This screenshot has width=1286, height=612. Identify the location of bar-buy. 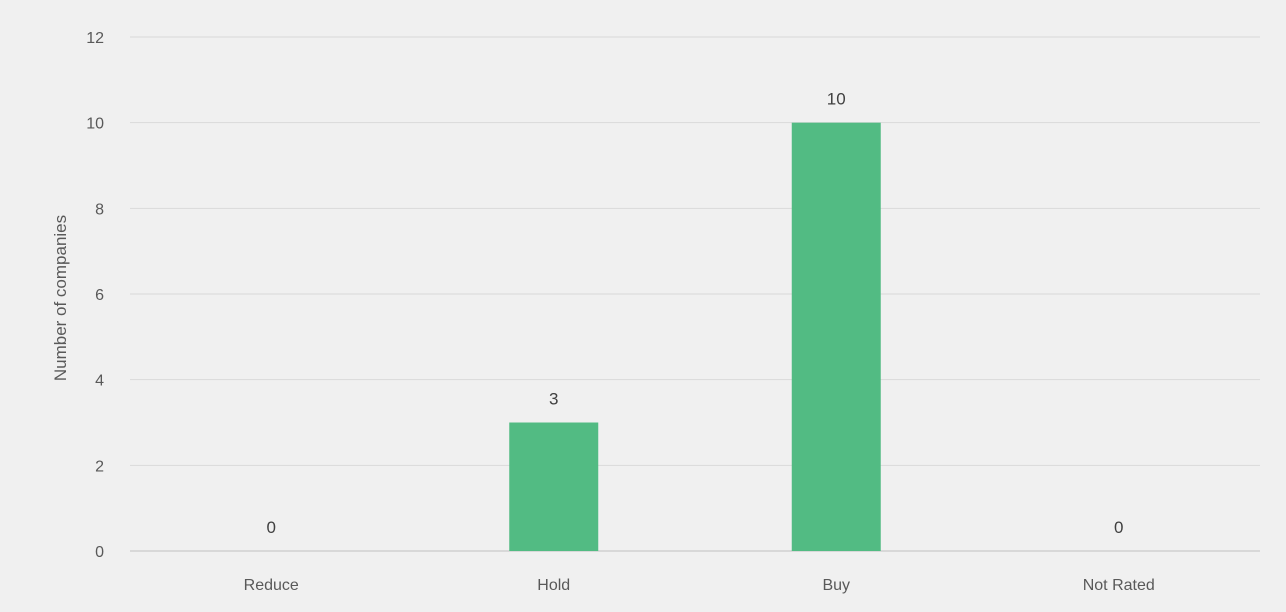
(836, 337).